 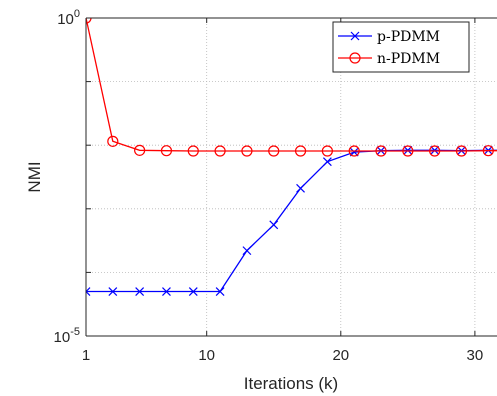 I want to click on legend-entry-n-pdmm: n-PDMM, so click(x=389, y=59).